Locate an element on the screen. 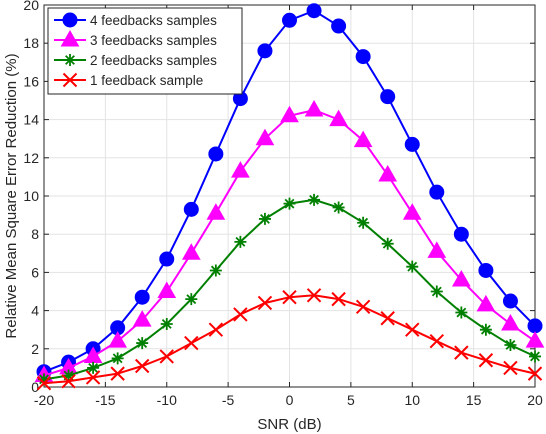  x-tick-label: -10 is located at coordinates (167, 400).